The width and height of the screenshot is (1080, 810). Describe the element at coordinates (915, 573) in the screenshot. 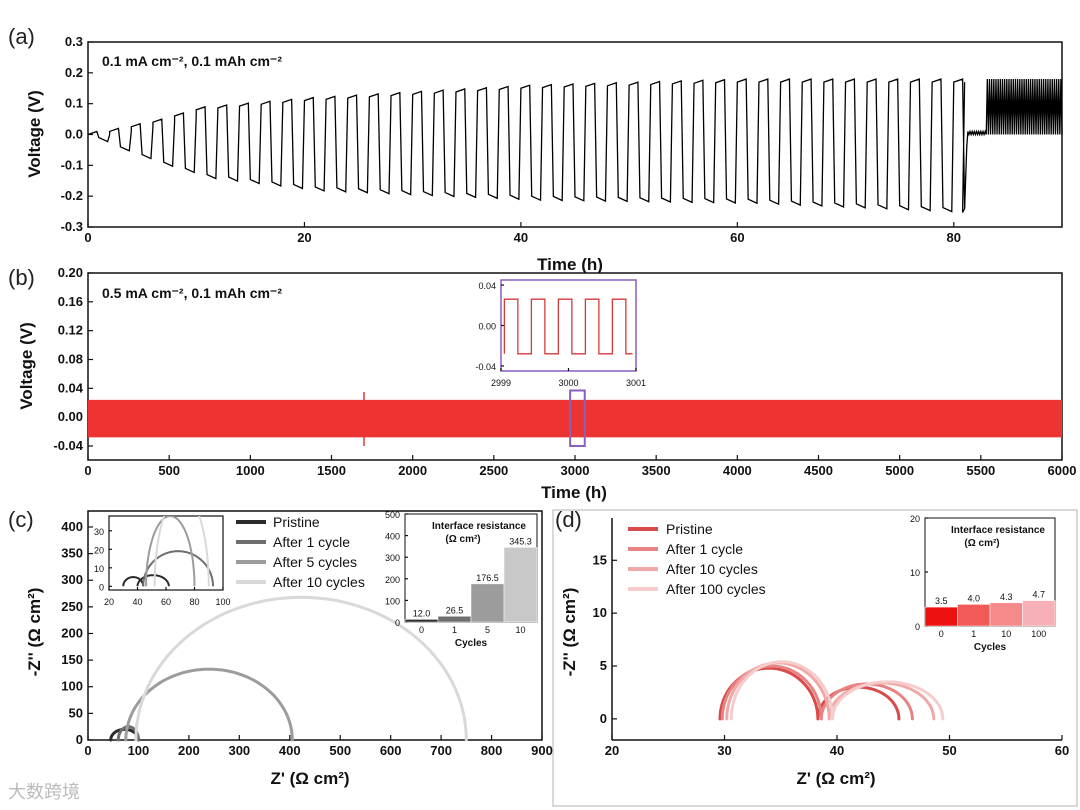

I see `panel-d-bar-inset-y-tick-label: 10` at that location.